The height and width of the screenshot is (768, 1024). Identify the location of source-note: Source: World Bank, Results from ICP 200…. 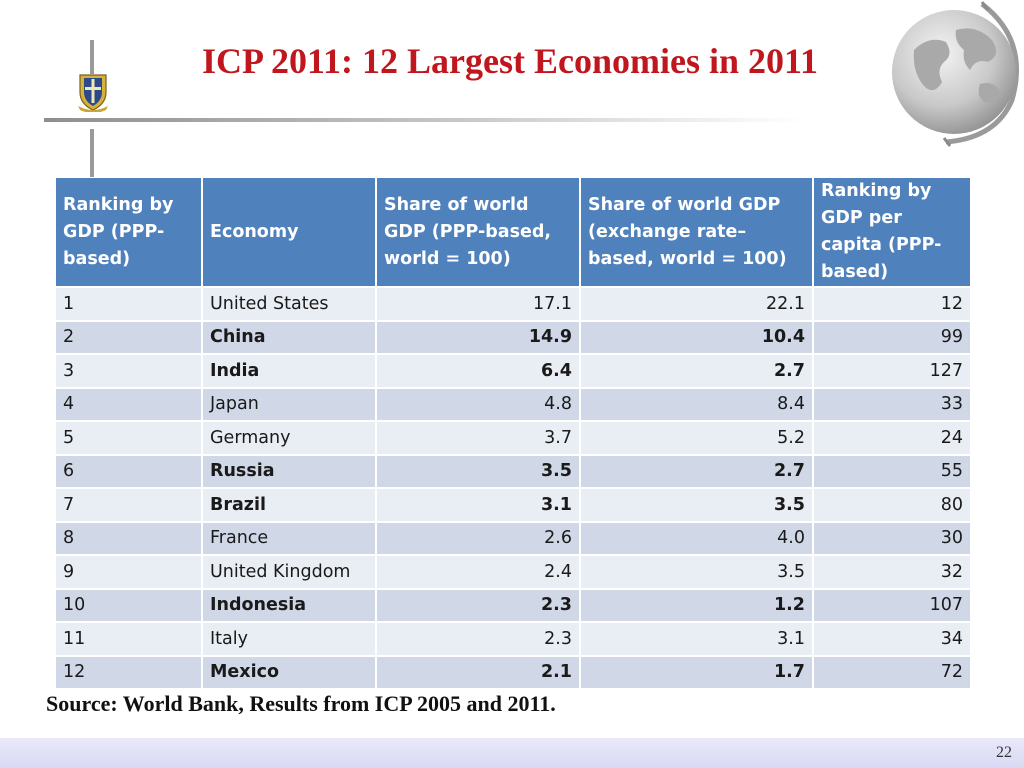
(301, 703).